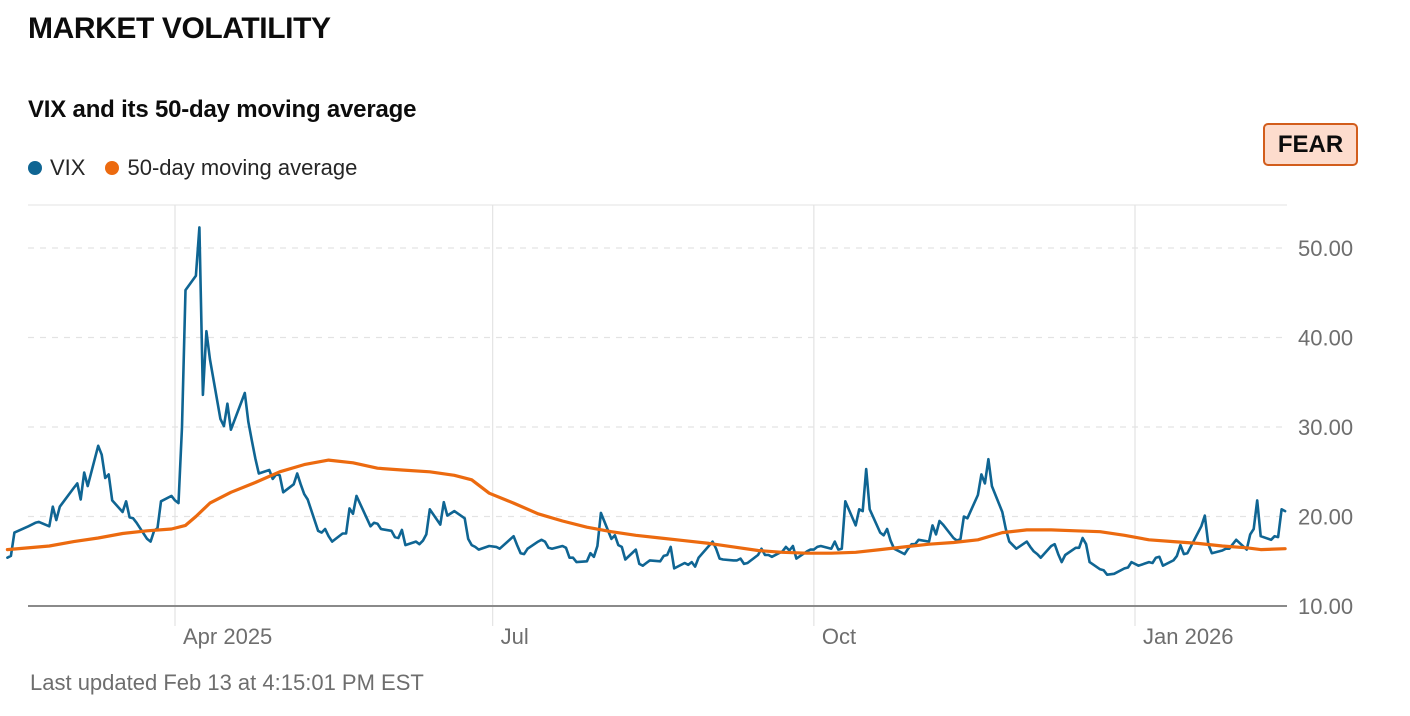 This screenshot has width=1410, height=716. What do you see at coordinates (515, 636) in the screenshot?
I see `x-tick-label: Jul` at bounding box center [515, 636].